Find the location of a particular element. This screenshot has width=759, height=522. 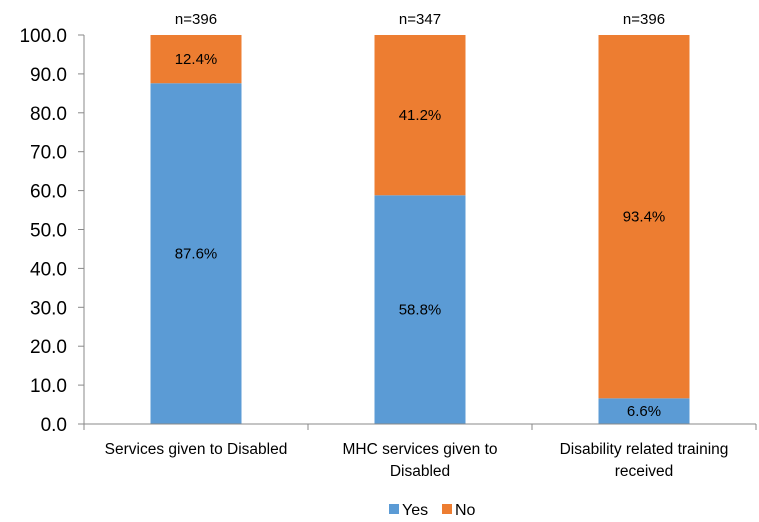

legend-swatch-yes is located at coordinates (394, 509).